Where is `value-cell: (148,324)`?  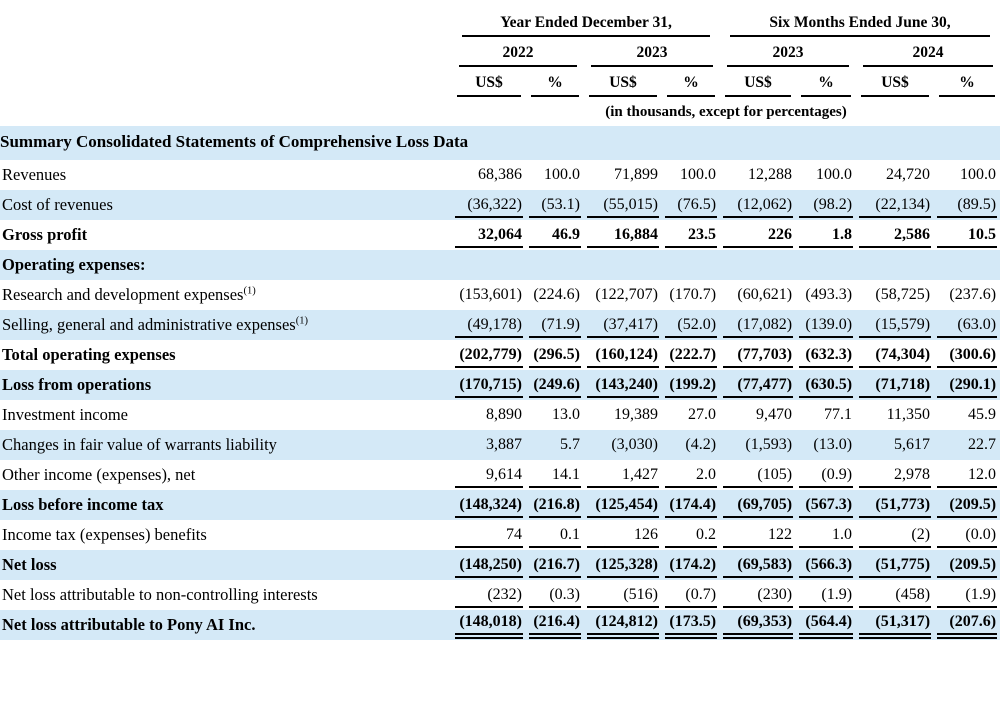 value-cell: (148,324) is located at coordinates (489, 505).